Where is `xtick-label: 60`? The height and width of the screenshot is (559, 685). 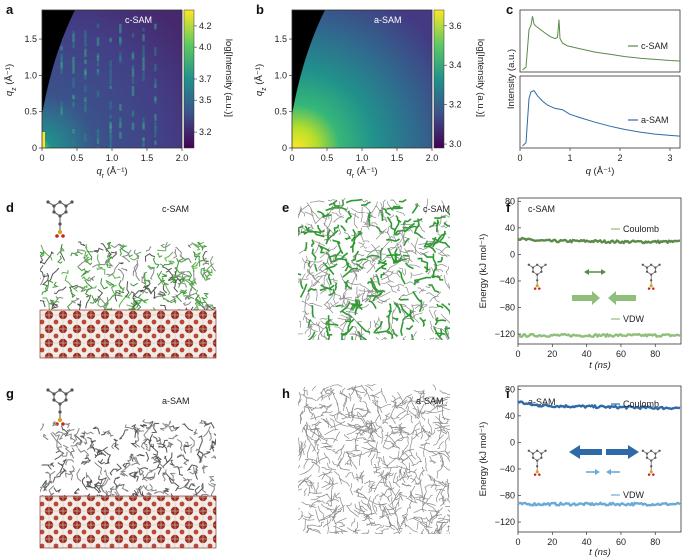
xtick-label: 60 is located at coordinates (621, 542).